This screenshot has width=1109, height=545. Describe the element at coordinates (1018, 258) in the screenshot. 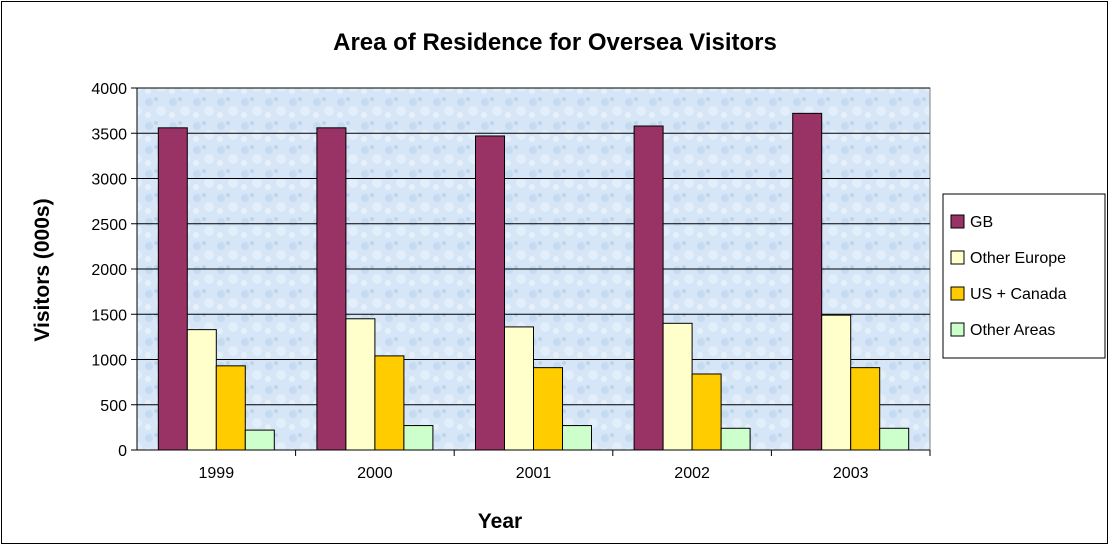

I see `legend-label: Other Europe` at that location.